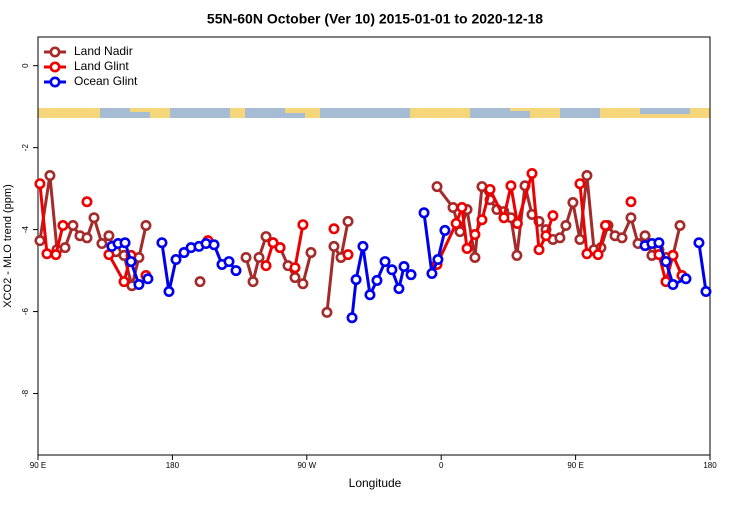  Describe the element at coordinates (306, 465) in the screenshot. I see `x-tick-label: 90 W` at that location.